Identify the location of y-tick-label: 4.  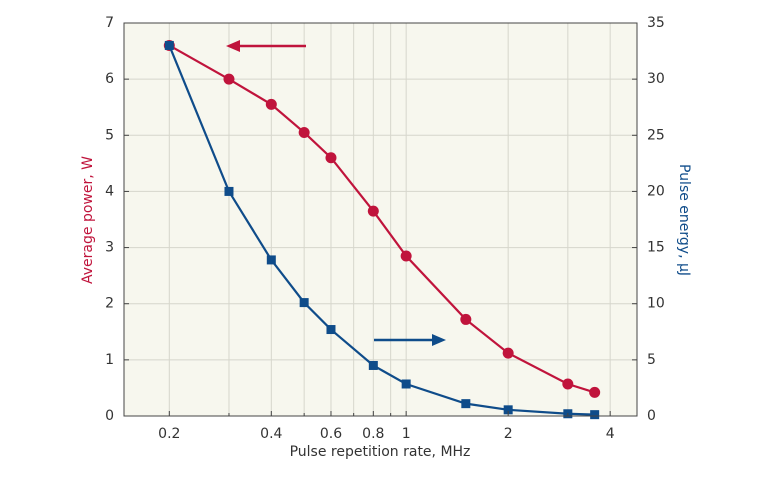
(109, 191).